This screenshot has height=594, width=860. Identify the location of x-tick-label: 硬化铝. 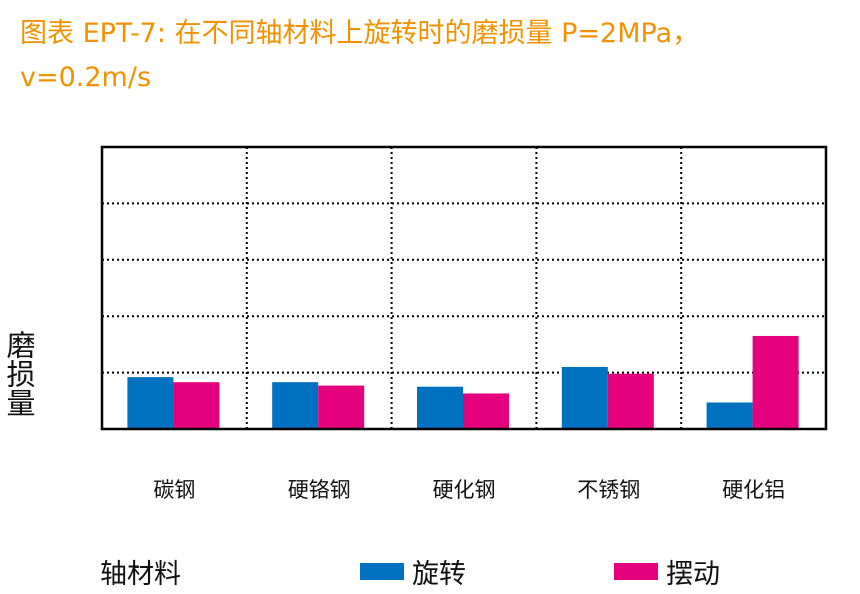
(753, 490).